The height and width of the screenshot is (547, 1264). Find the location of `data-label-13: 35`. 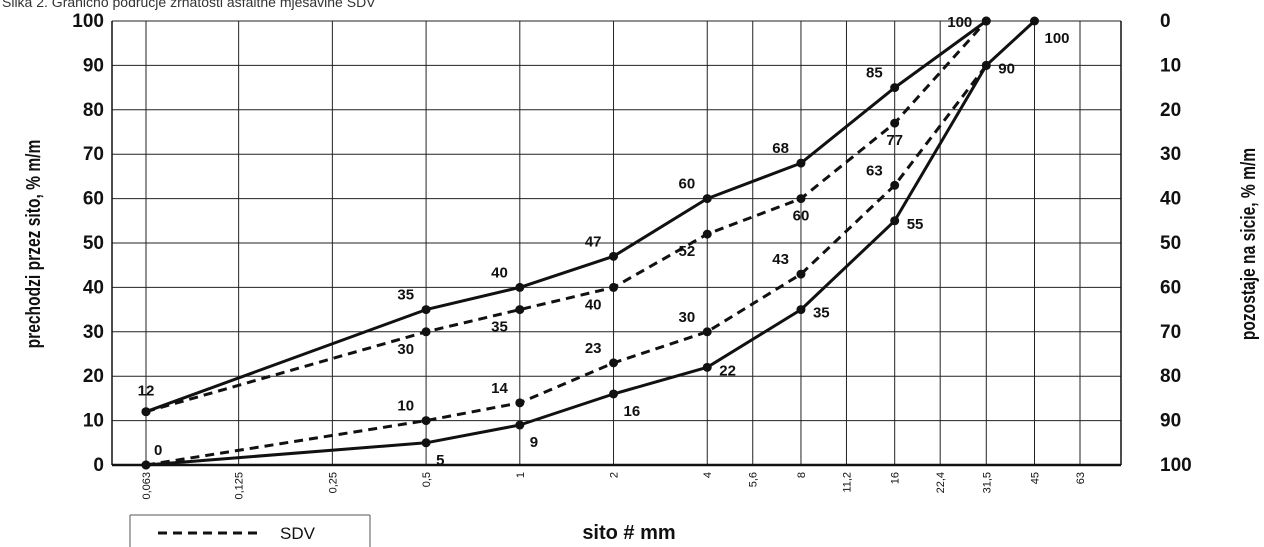

data-label-13: 35 is located at coordinates (821, 313).